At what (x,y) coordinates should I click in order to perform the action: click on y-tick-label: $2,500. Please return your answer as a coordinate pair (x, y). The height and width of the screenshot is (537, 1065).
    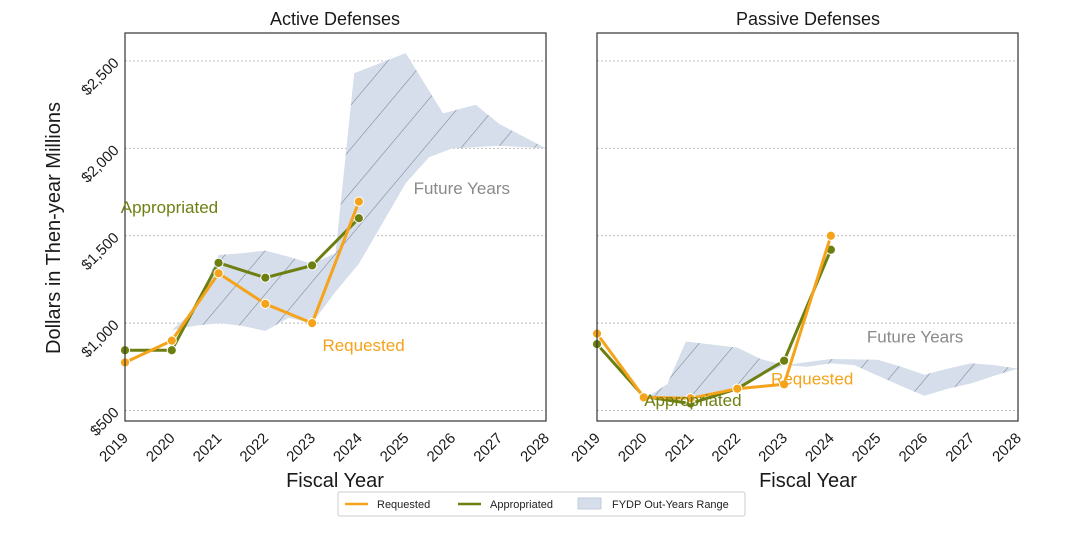
    Looking at the image, I should click on (100, 77).